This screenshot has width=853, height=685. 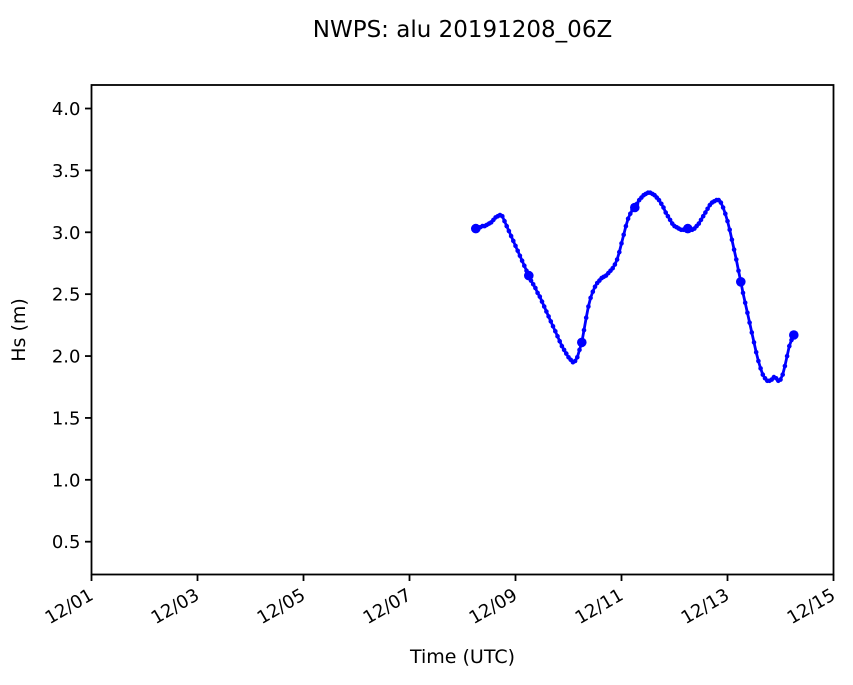 I want to click on y-axis-label: Hs (m), so click(x=19, y=330).